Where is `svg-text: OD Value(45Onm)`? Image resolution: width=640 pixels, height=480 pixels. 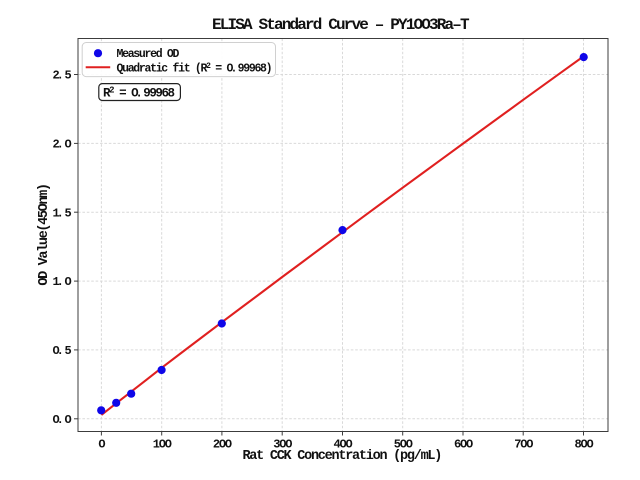
svg-text: OD Value(45Onm) is located at coordinates (44, 234).